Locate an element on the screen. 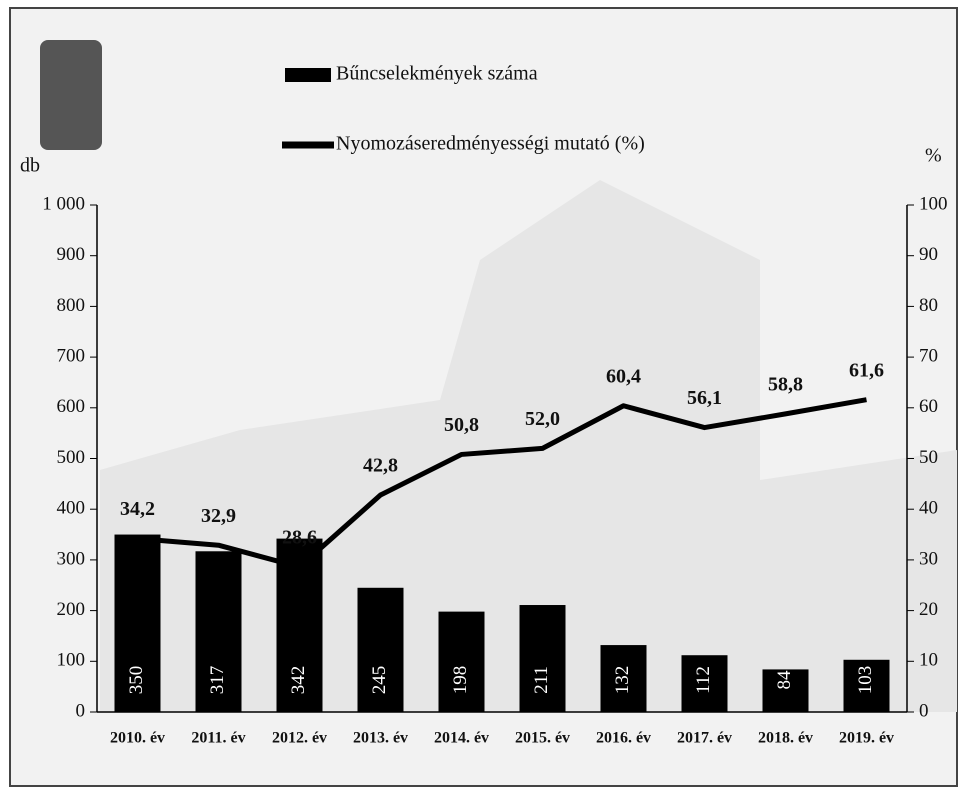  y2-tick-label: 60 is located at coordinates (928, 406).